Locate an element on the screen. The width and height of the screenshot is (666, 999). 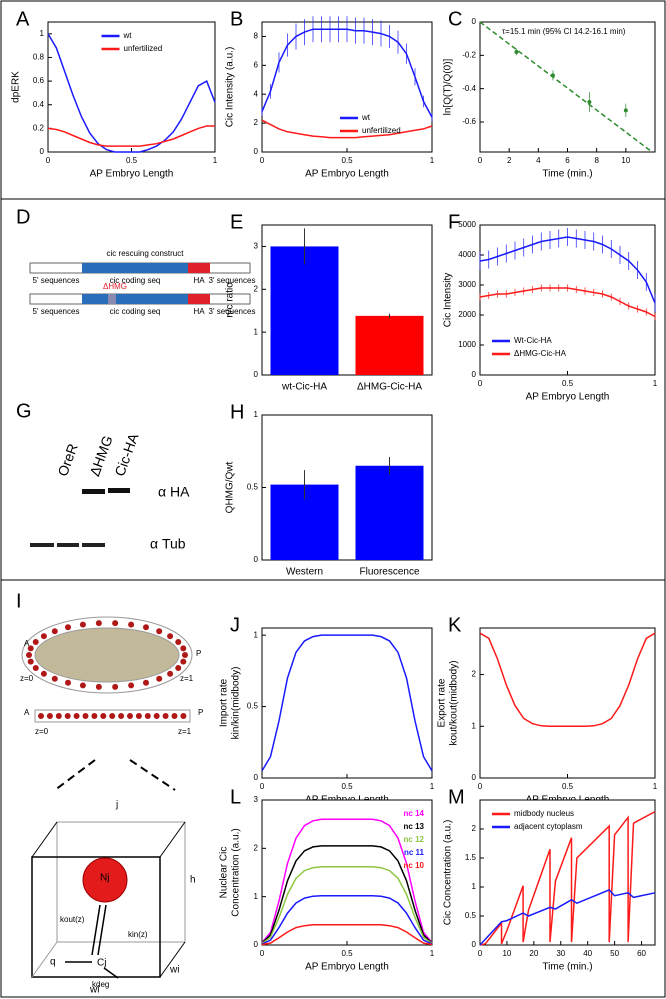
y-tick-label: 4 is located at coordinates (256, 93).